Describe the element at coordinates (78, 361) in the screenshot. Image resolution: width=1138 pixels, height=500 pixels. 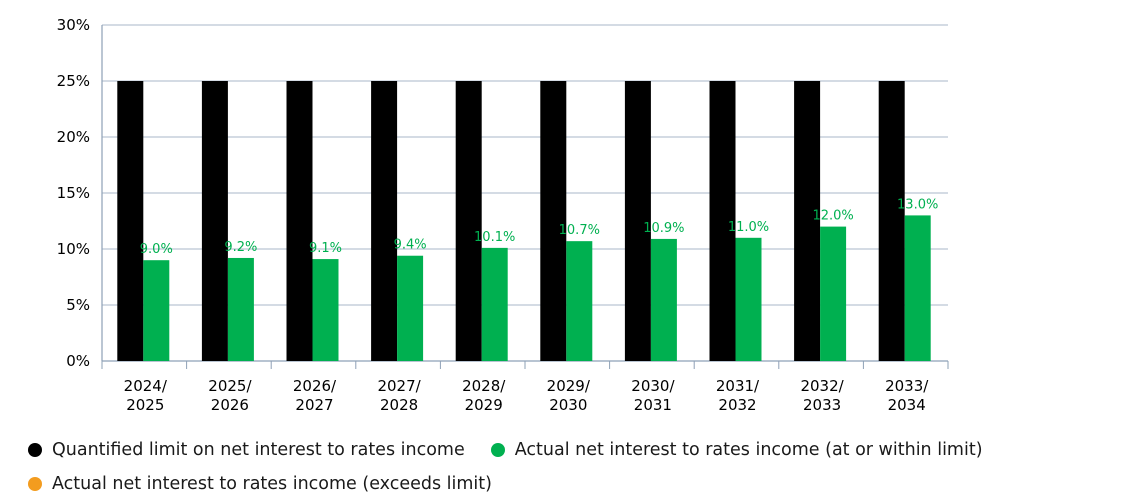
I see `y-tick-label: 0%` at that location.